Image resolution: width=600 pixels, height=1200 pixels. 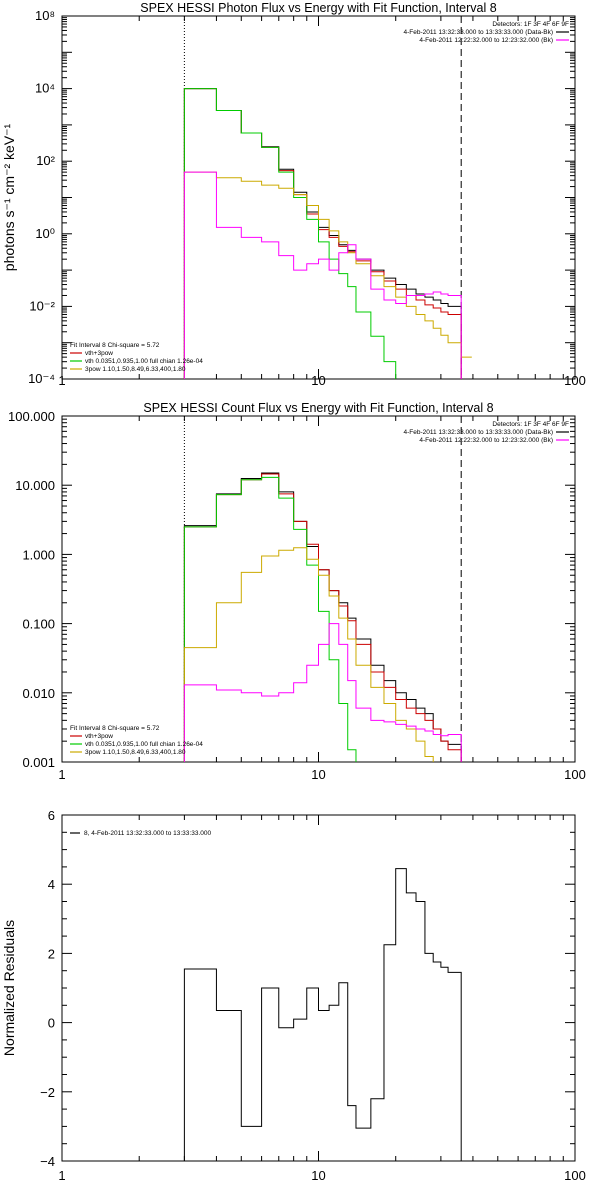 I want to click on count-ytick-label: 0.100, so click(x=38, y=624).